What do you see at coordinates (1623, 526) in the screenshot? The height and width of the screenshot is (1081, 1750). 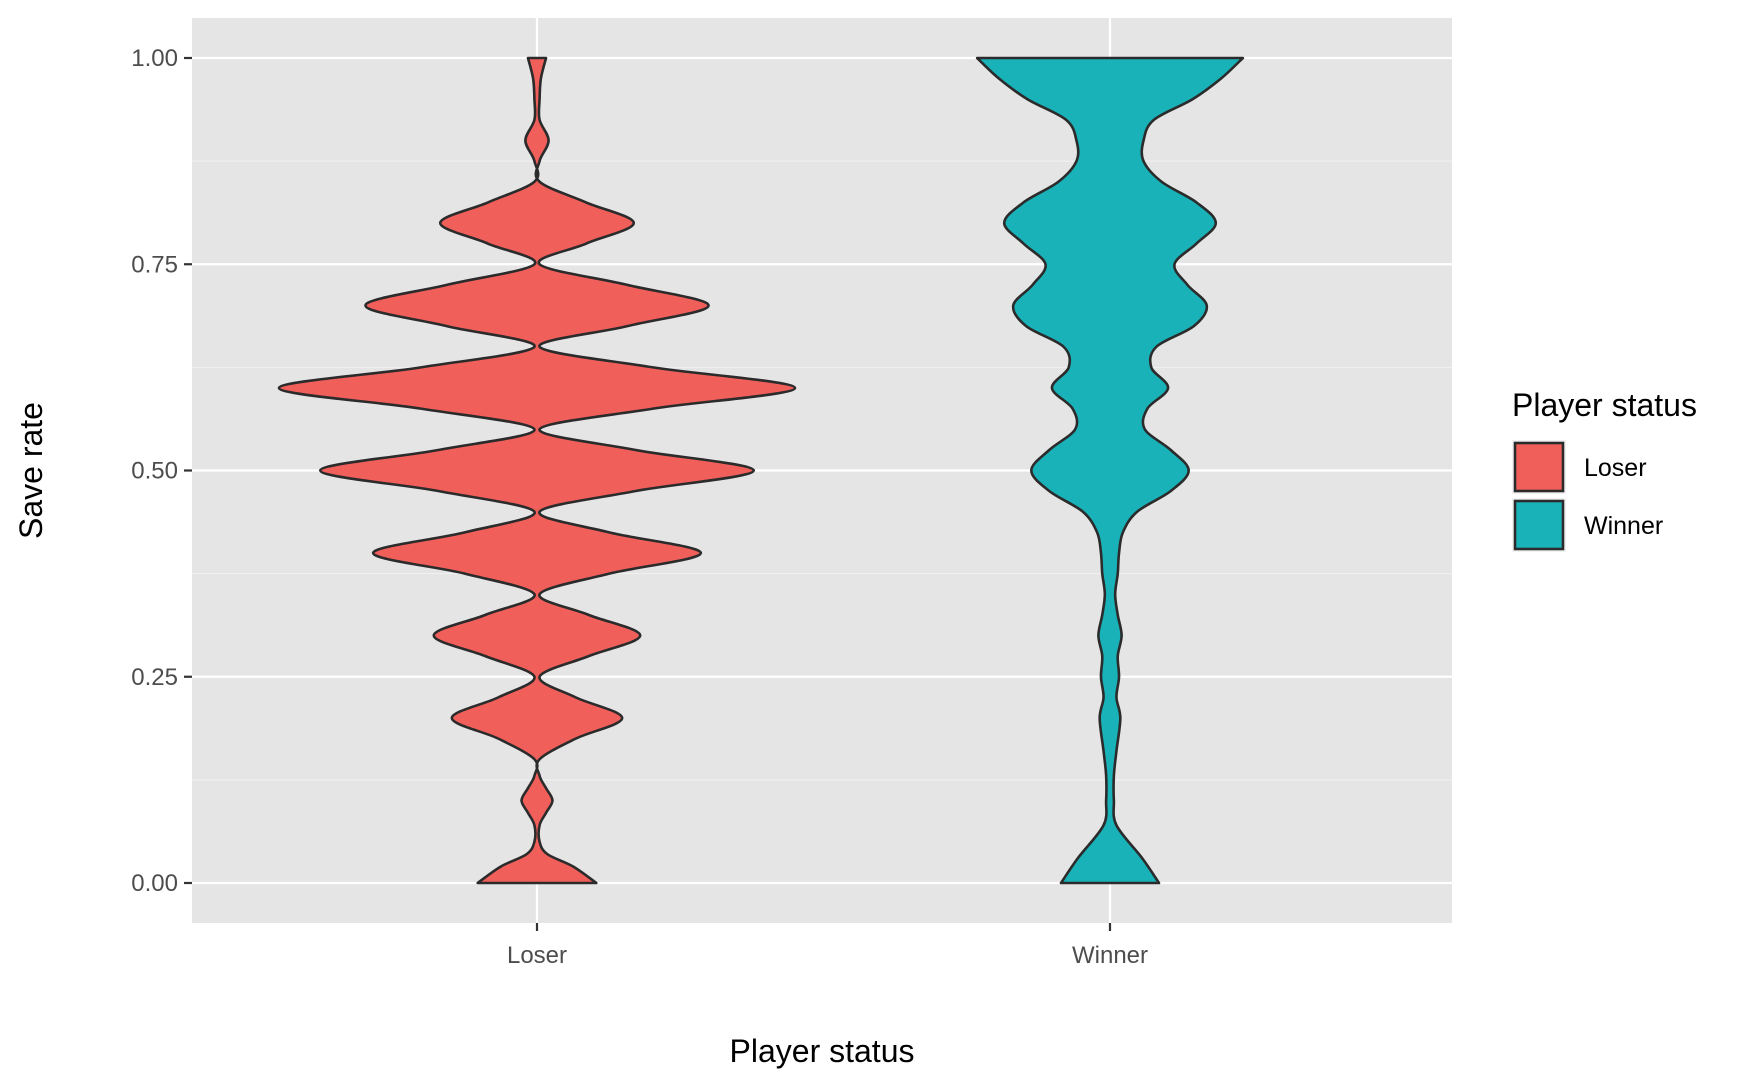 I see `legend-label-winner: Winner` at bounding box center [1623, 526].